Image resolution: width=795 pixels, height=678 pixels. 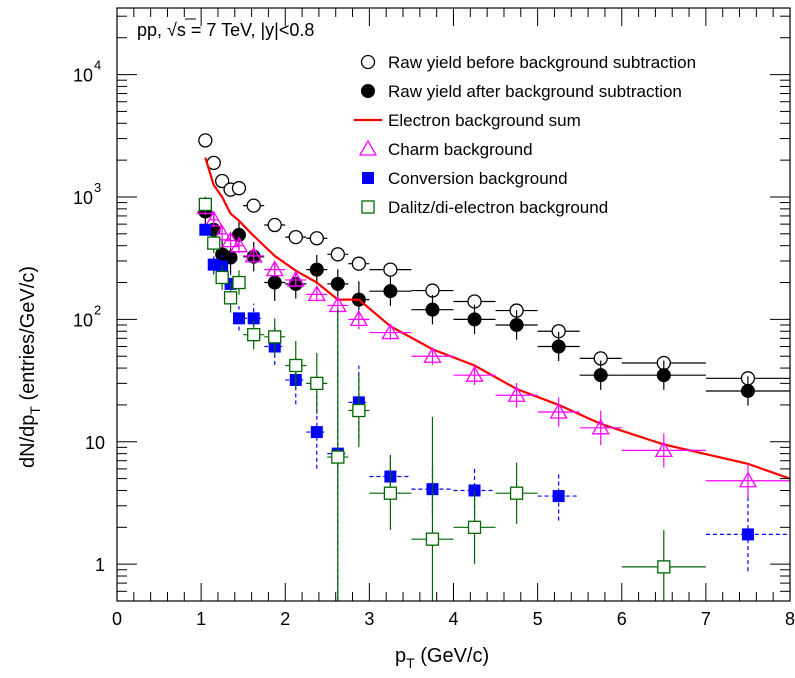 What do you see at coordinates (201, 619) in the screenshot?
I see `x-tick-label: 1` at bounding box center [201, 619].